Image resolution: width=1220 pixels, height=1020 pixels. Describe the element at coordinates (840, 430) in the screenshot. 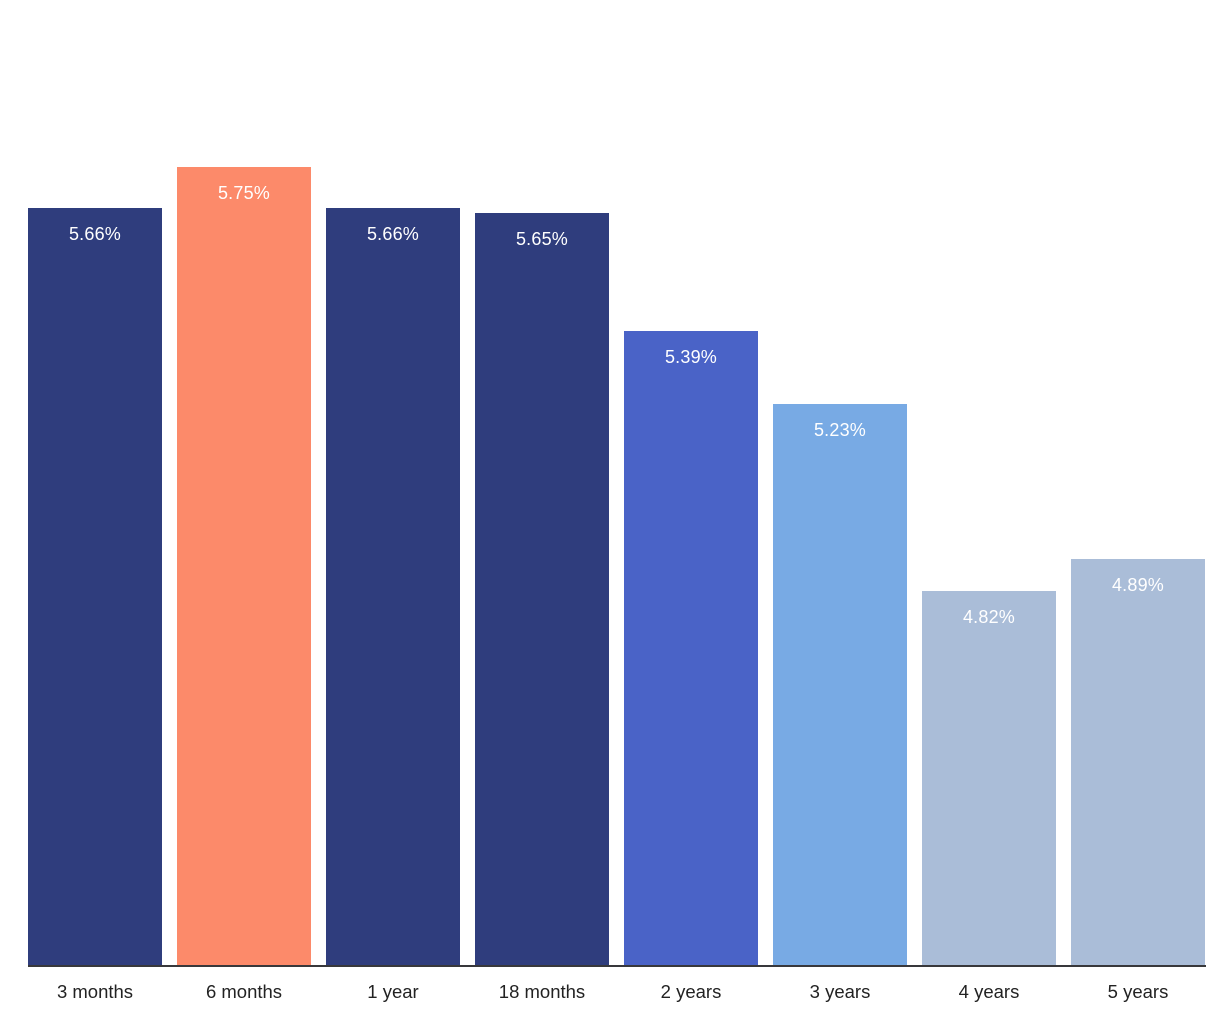

I see `bar-value-label: 5.23%` at that location.